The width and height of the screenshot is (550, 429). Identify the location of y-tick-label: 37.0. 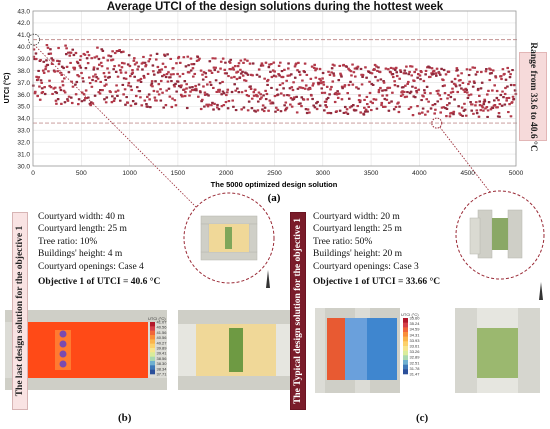
(23, 83).